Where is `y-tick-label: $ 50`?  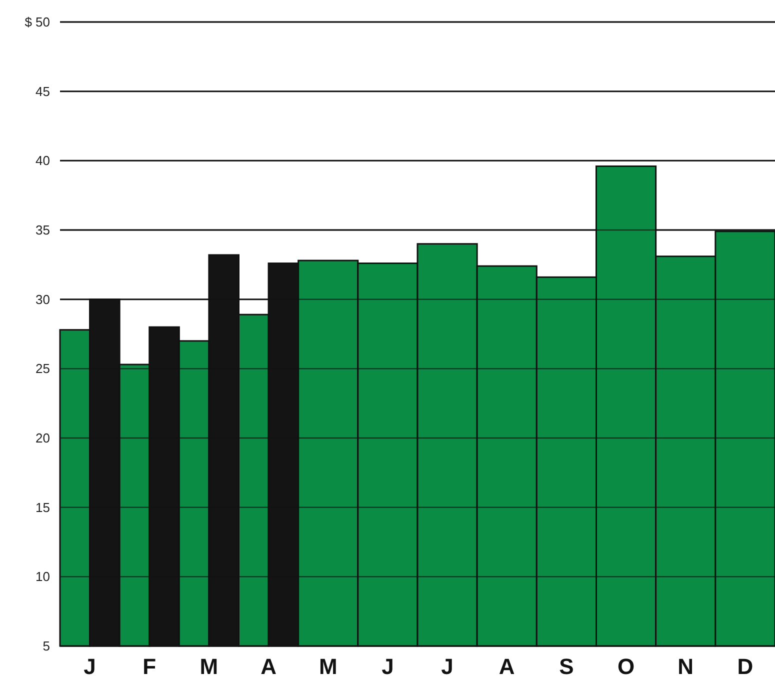
y-tick-label: $ 50 is located at coordinates (37, 22).